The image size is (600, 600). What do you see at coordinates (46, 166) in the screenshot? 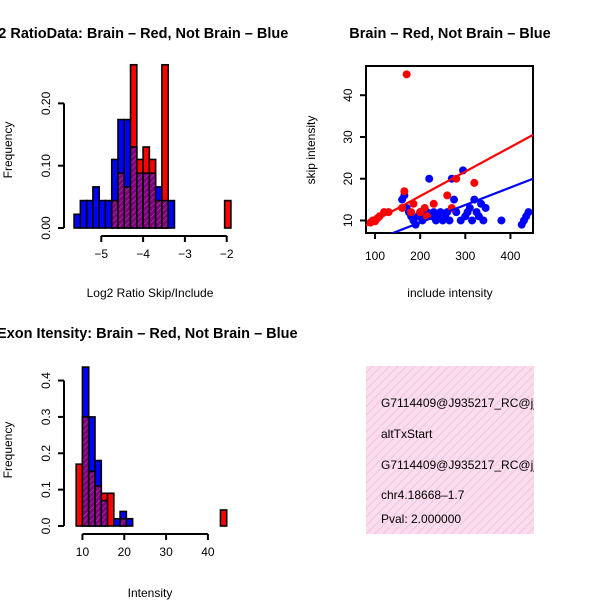
I see `y-tick-label: 0.10` at bounding box center [46, 166].